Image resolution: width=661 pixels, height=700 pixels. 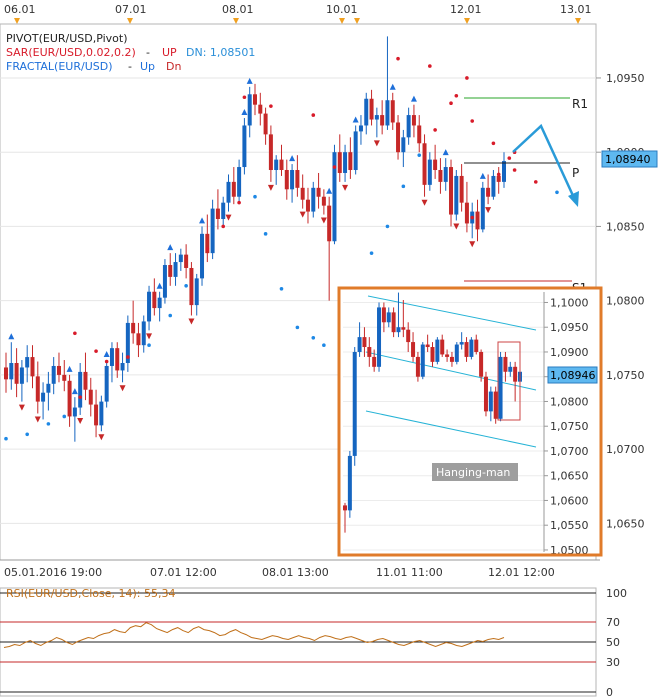 What do you see at coordinates (59, 66) in the screenshot?
I see `legend-fractal-name: FRACTAL(EUR/USD)` at bounding box center [59, 66].